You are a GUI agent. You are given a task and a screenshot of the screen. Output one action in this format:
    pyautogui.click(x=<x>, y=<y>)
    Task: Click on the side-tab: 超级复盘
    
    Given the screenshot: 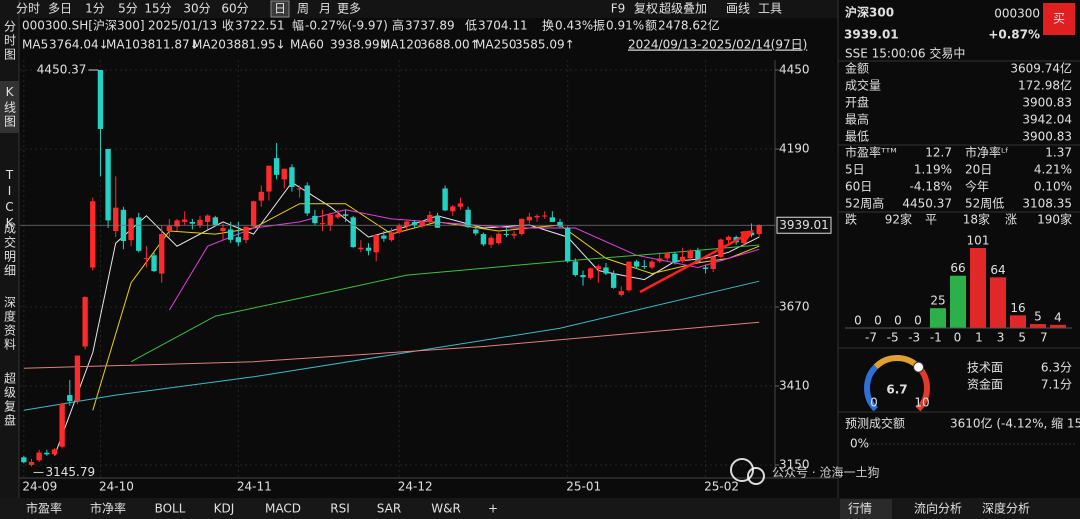 What is the action you would take?
    pyautogui.click(x=10, y=399)
    